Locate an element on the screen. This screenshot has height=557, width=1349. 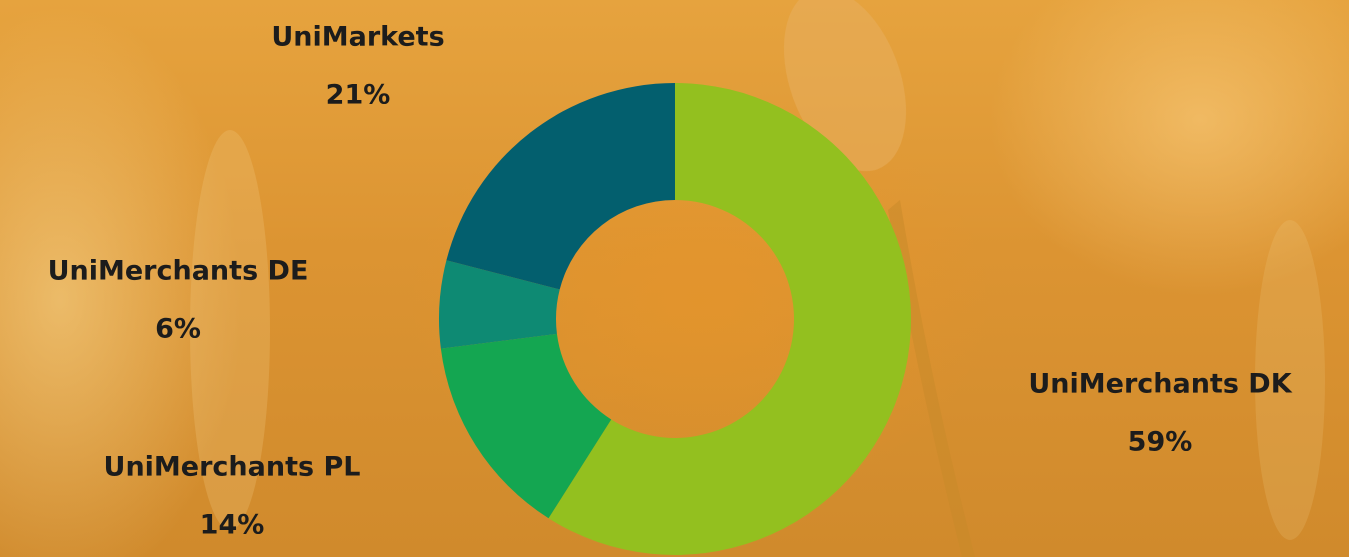
slice-value-label: 21% is located at coordinates (358, 95).